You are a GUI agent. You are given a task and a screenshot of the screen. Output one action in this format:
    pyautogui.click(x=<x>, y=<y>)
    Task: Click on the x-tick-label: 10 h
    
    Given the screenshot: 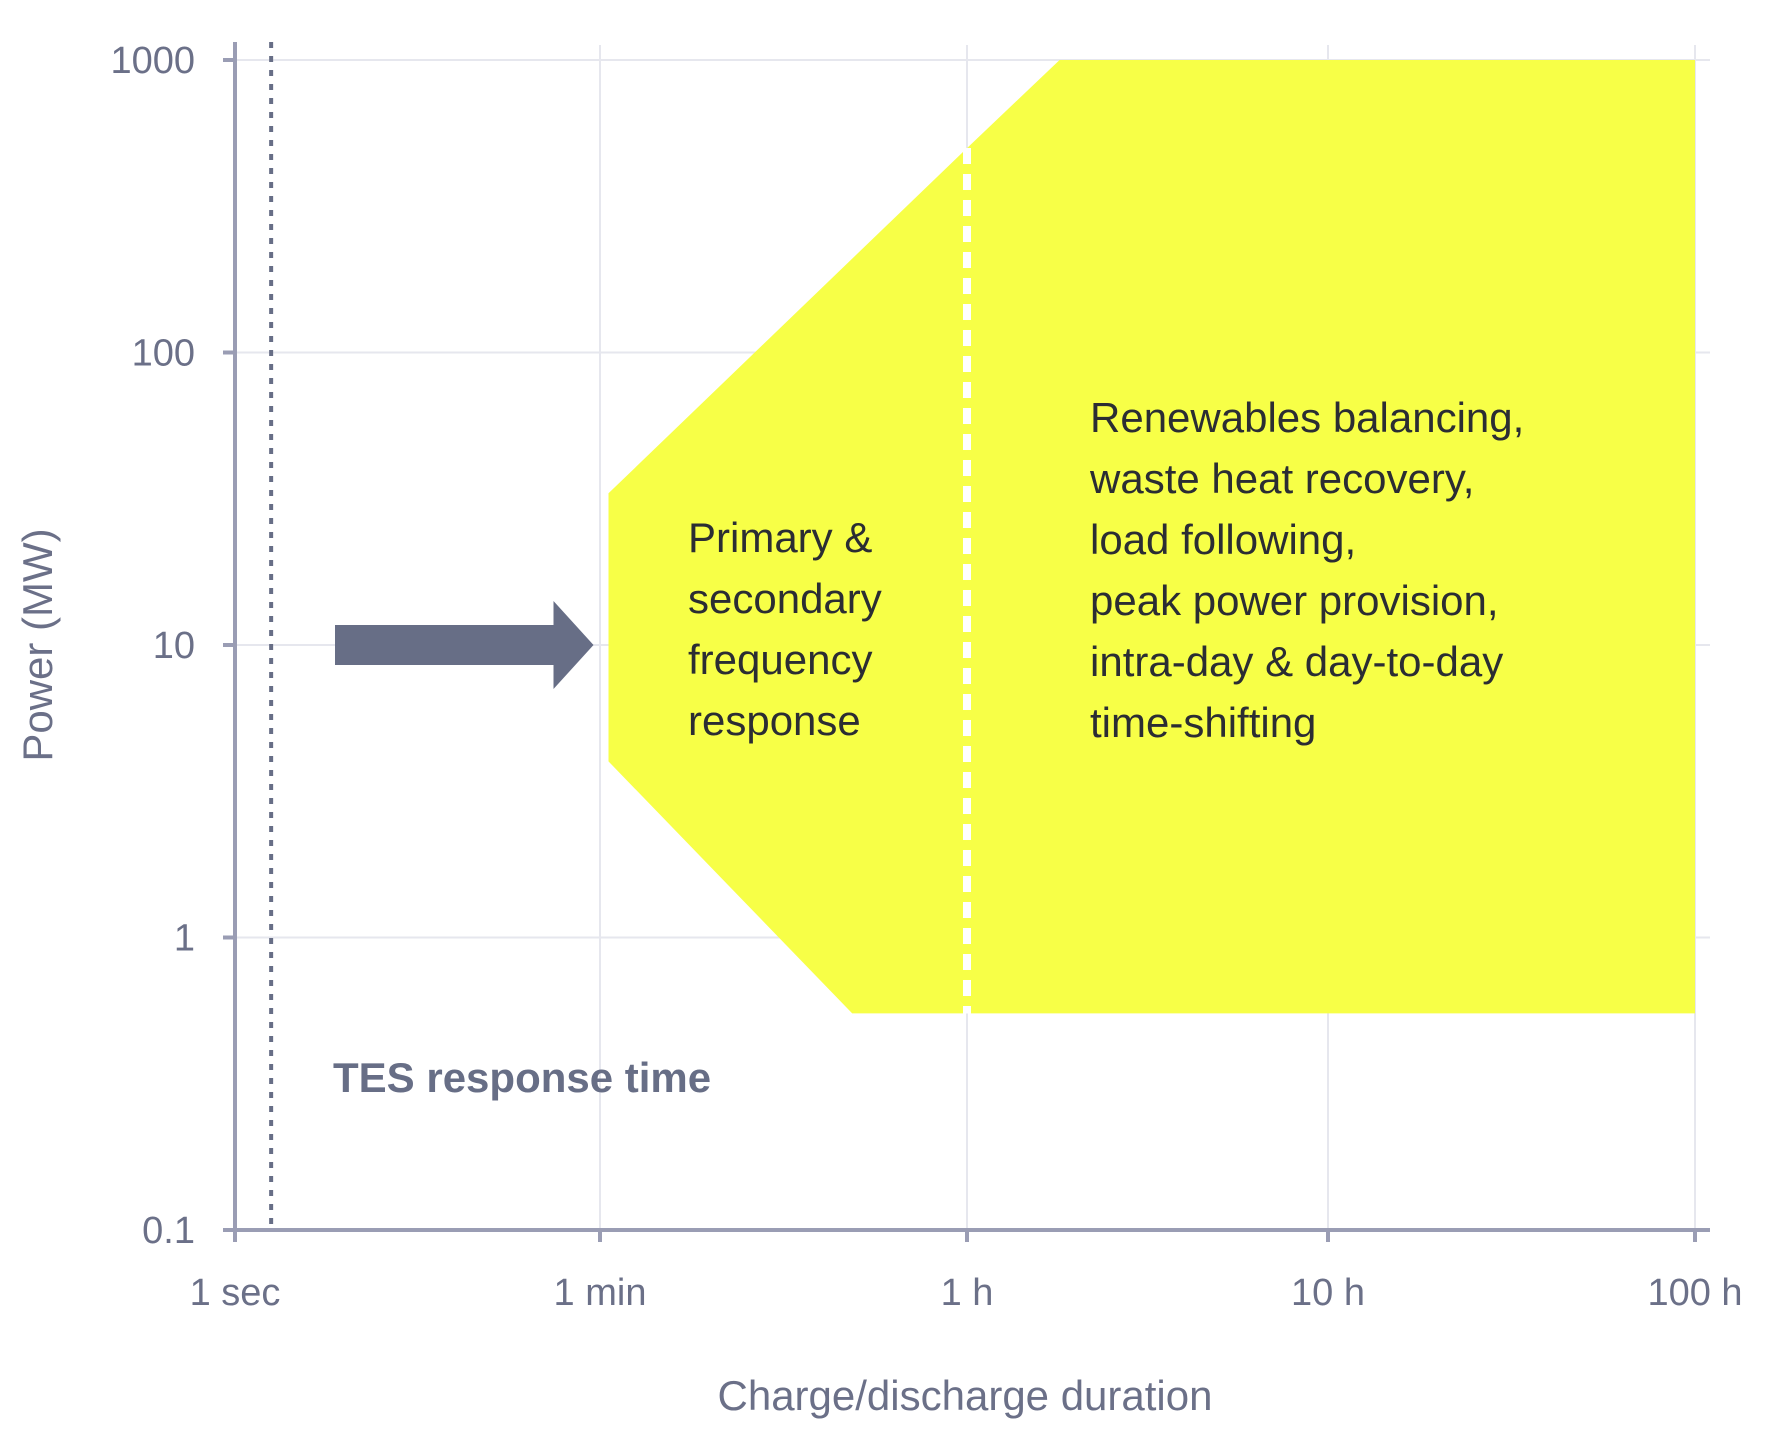 What is the action you would take?
    pyautogui.click(x=1328, y=1293)
    